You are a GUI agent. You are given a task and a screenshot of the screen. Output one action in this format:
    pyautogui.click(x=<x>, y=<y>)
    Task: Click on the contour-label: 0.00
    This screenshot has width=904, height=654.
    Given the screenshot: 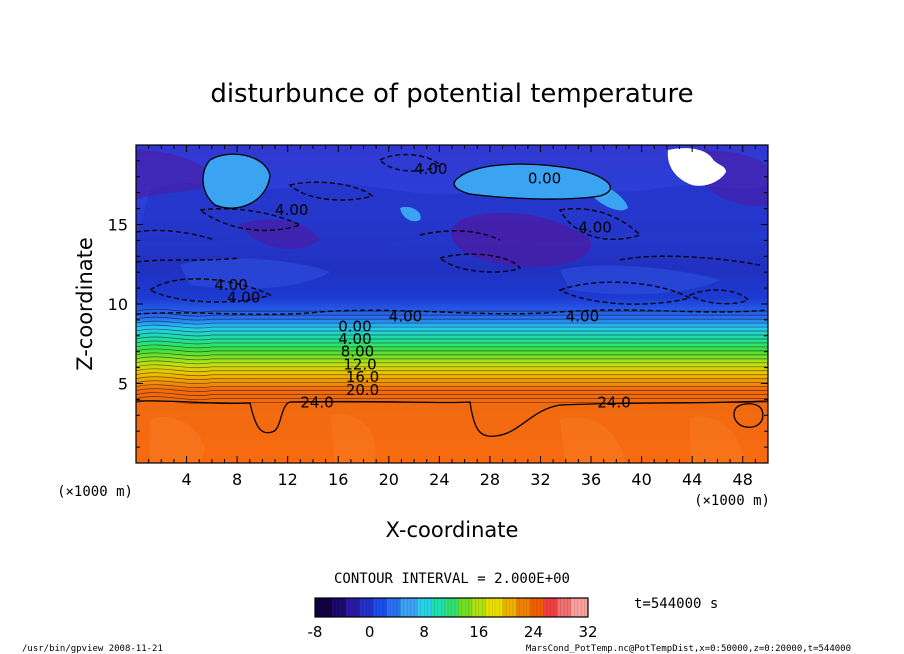 What is the action you would take?
    pyautogui.click(x=544, y=178)
    